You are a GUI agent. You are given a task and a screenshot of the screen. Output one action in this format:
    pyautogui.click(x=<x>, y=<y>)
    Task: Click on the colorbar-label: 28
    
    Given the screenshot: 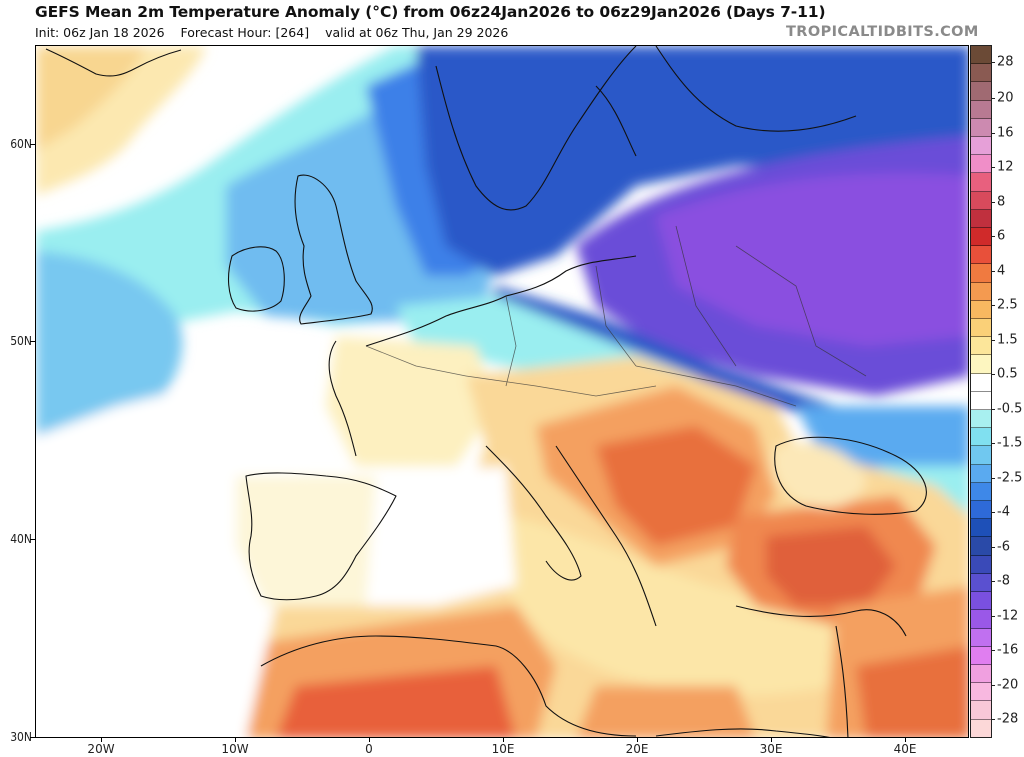 What is the action you would take?
    pyautogui.click(x=1005, y=62)
    